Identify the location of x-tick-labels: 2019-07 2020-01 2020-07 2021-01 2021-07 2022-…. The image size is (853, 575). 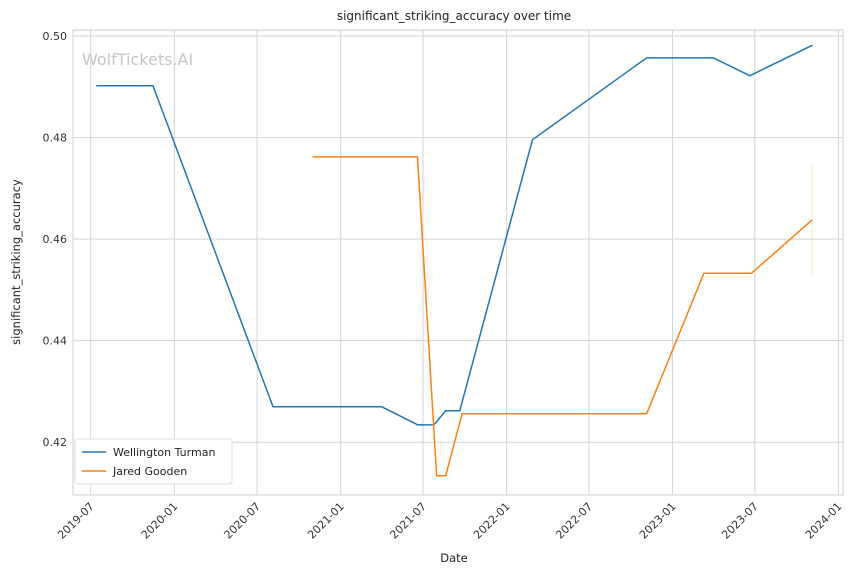
(449, 521).